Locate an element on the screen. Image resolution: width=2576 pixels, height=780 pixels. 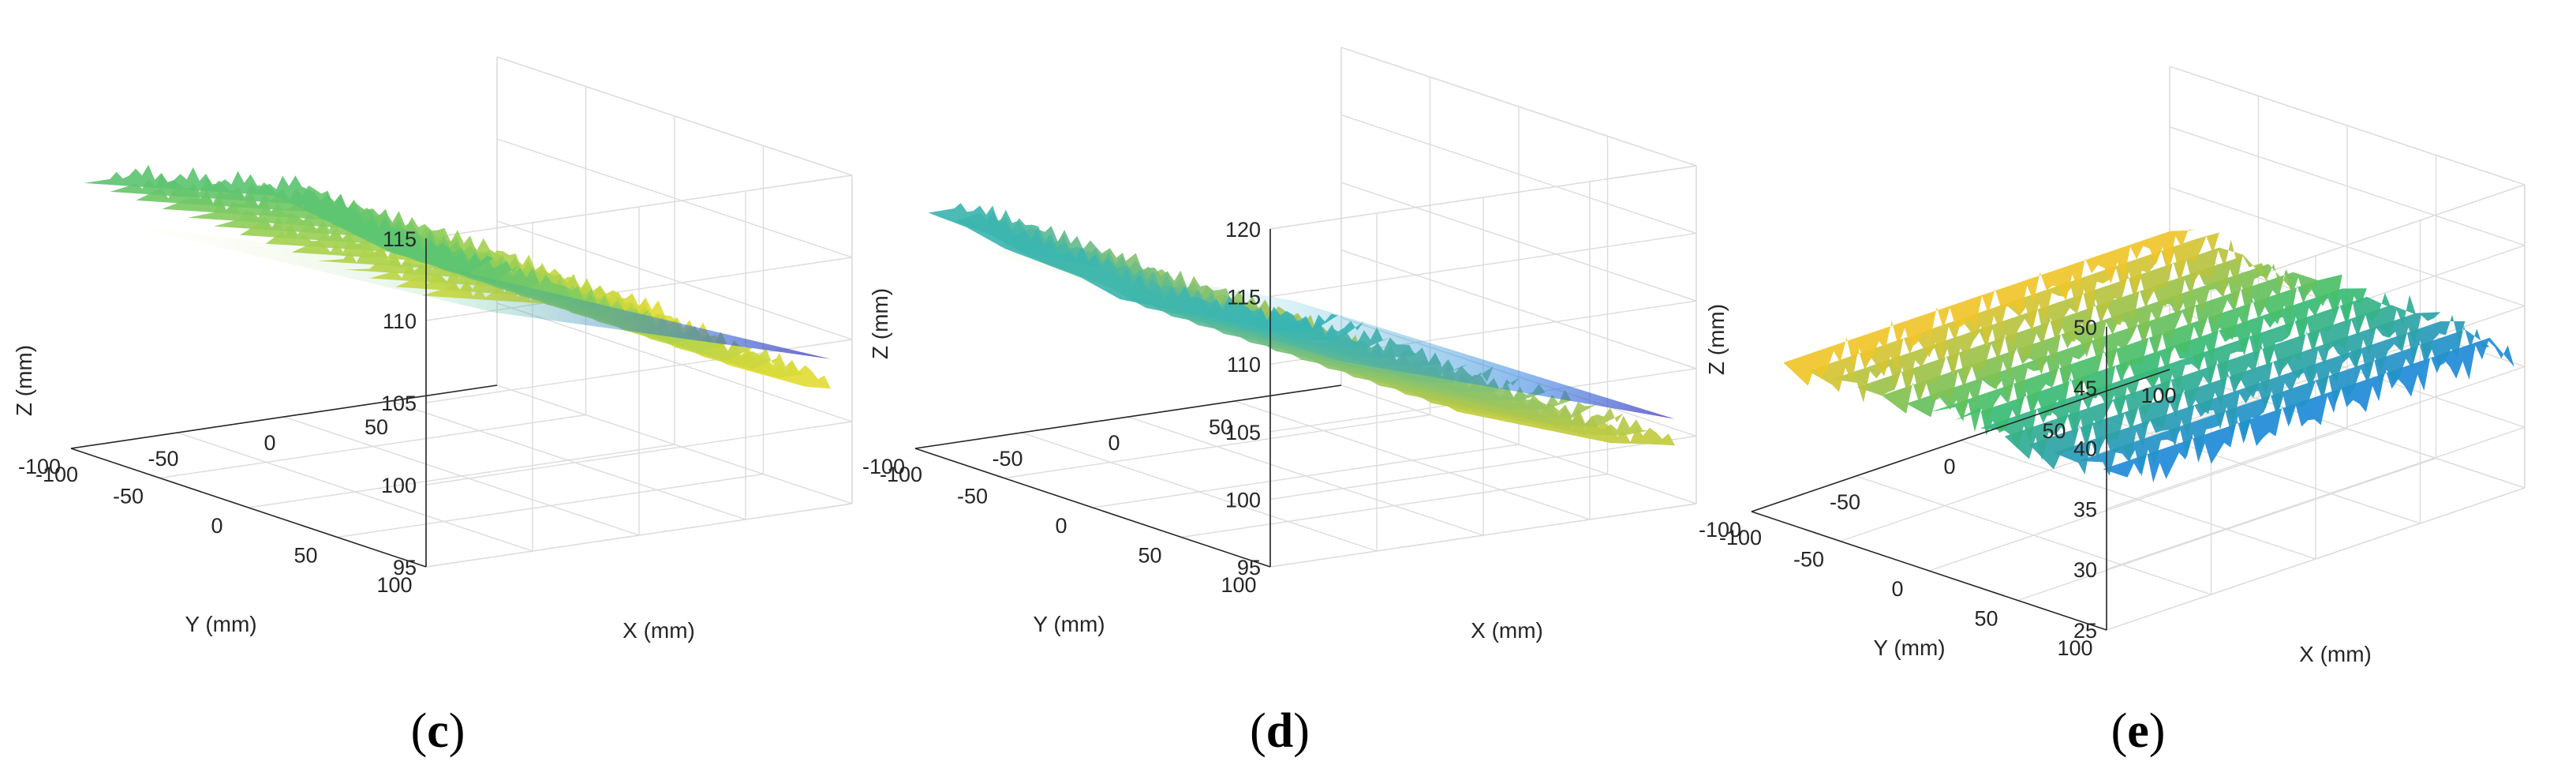
panel-label: (c) is located at coordinates (438, 731).